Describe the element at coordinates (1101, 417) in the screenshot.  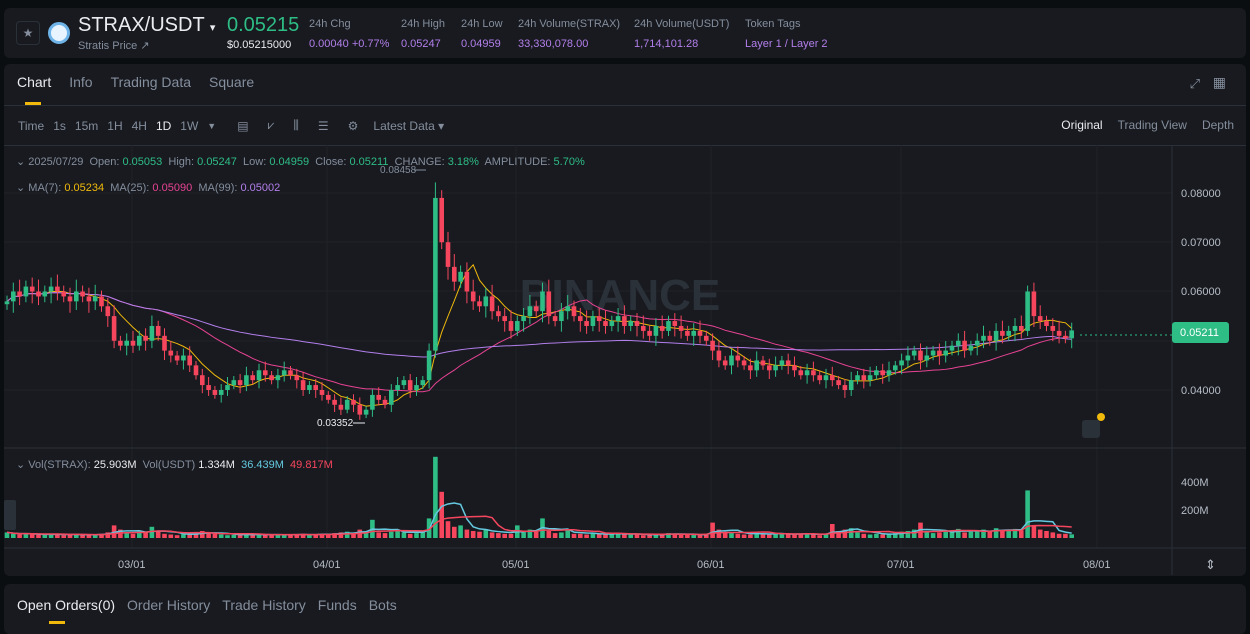
I see `notification-dot` at that location.